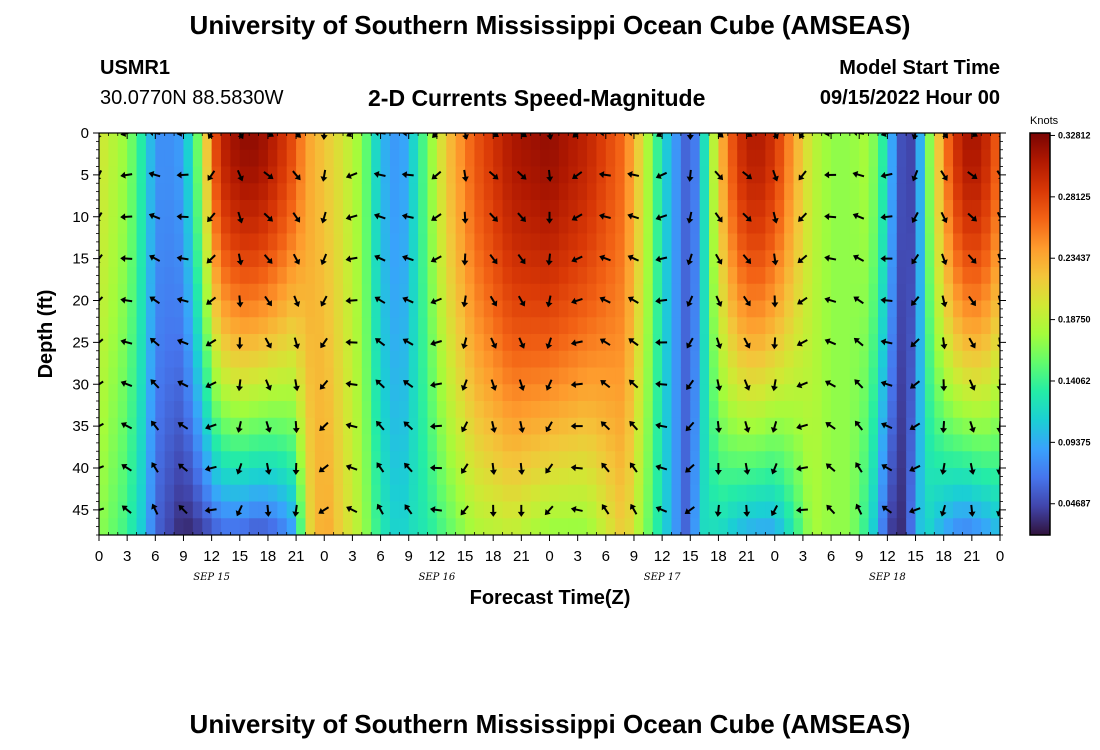 This screenshot has height=750, width=1100. What do you see at coordinates (1074, 381) in the screenshot?
I see `colorbar-tick-label: 0.14062` at bounding box center [1074, 381].